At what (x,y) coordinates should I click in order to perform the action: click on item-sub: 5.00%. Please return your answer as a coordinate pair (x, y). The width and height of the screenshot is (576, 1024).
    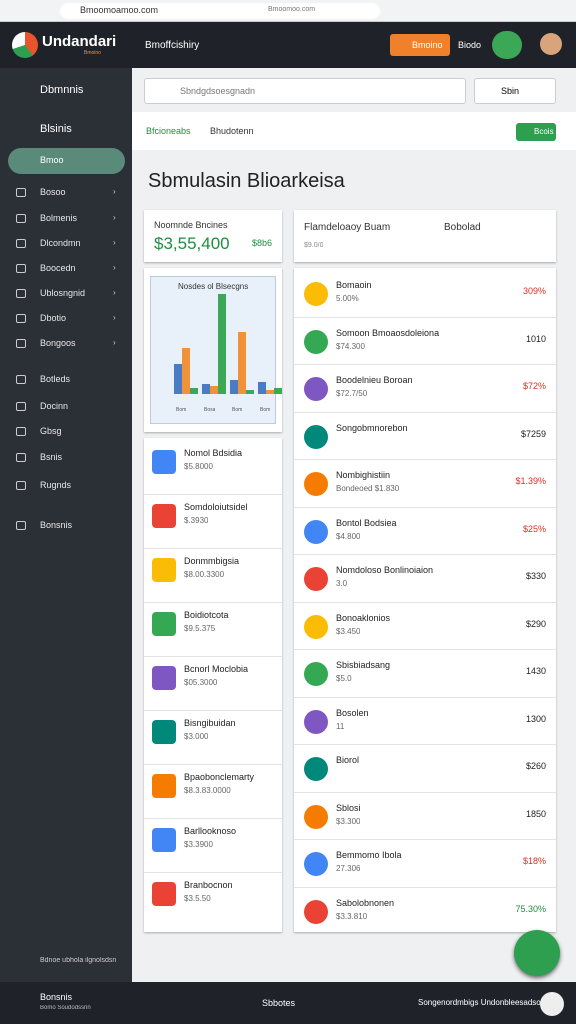
    Looking at the image, I should click on (347, 298).